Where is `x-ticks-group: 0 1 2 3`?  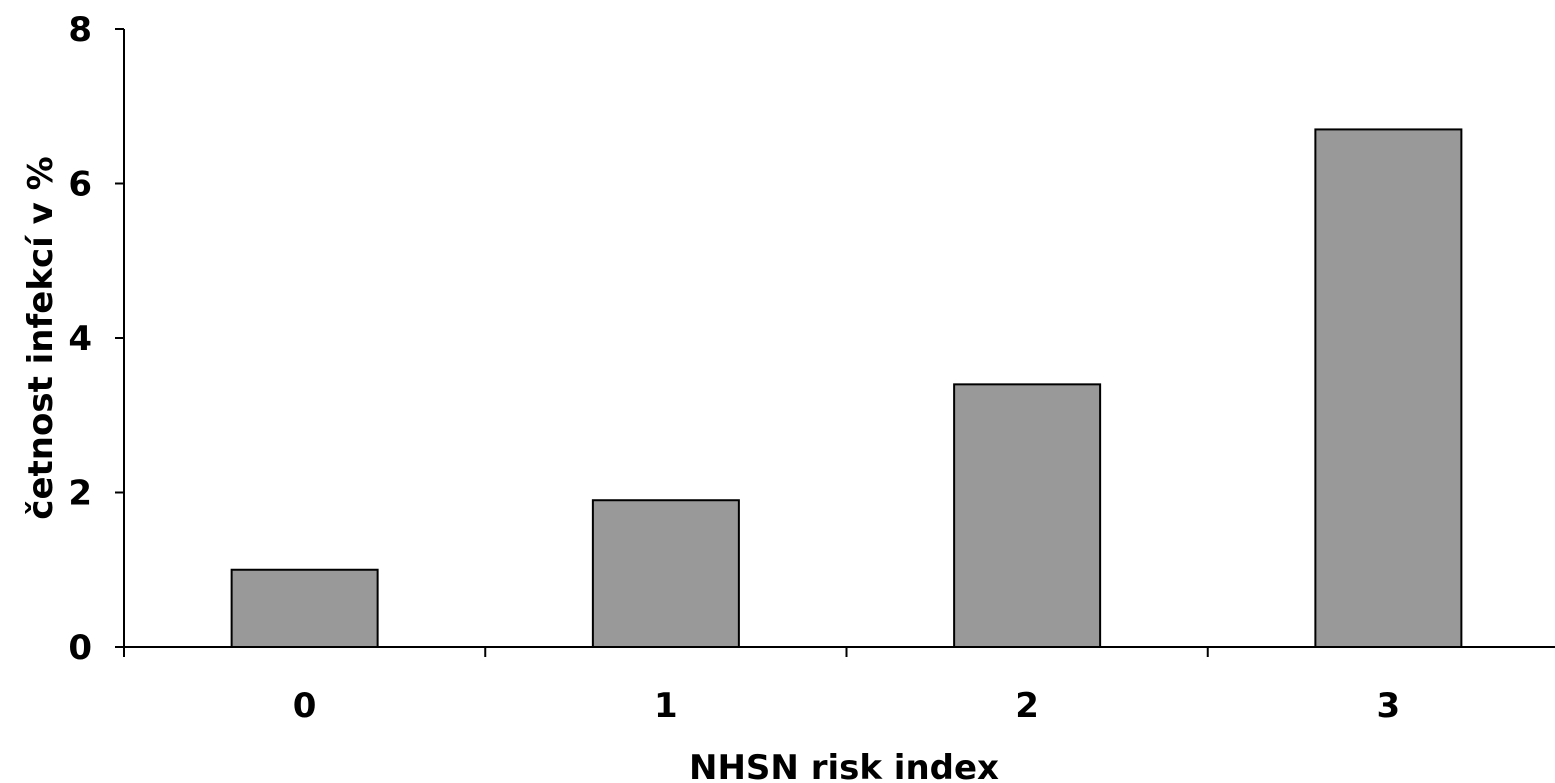 x-ticks-group: 0 1 2 3 is located at coordinates (762, 686).